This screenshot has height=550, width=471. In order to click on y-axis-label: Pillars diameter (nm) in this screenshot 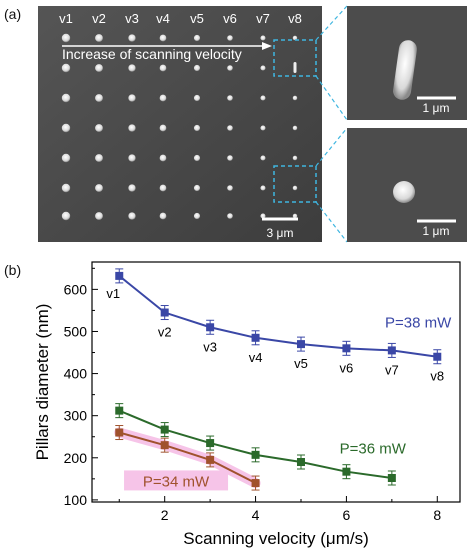, I will do `click(42, 382)`.